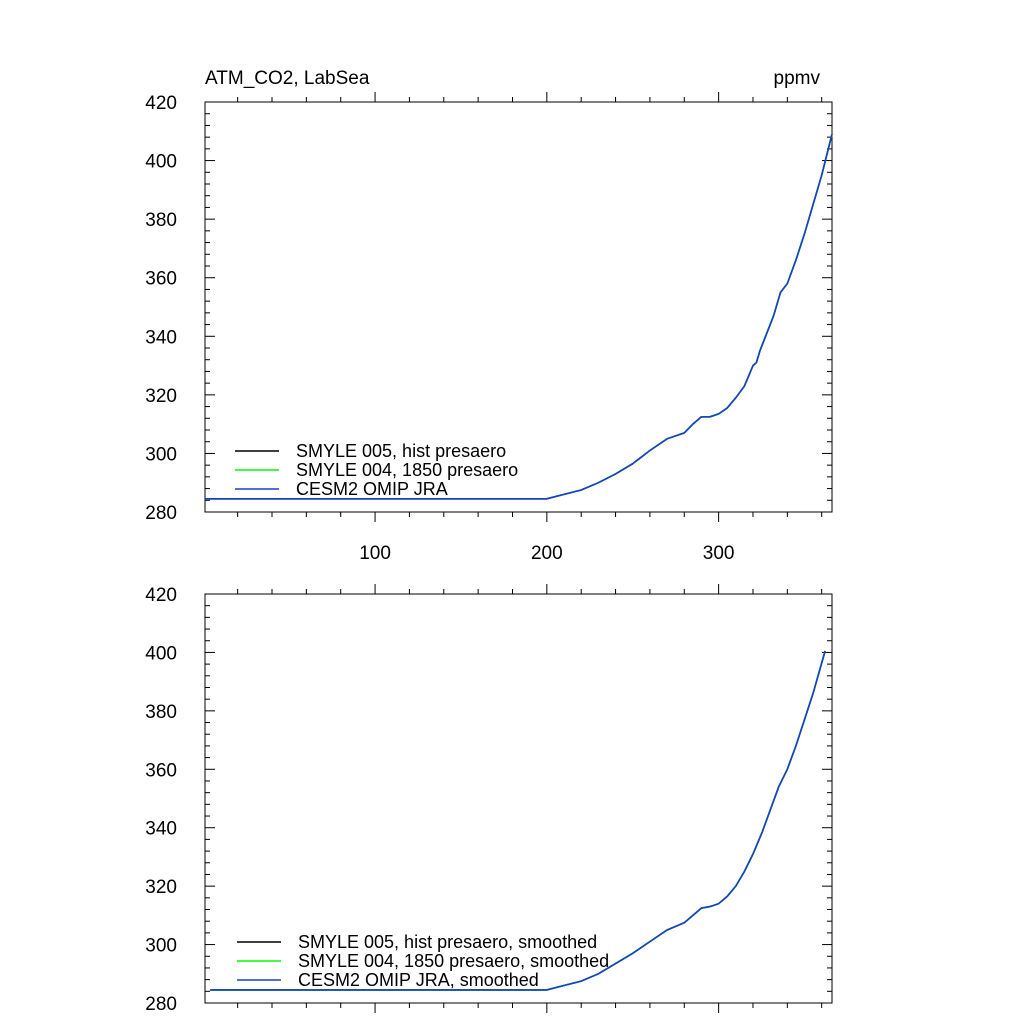  What do you see at coordinates (547, 553) in the screenshot?
I see `x-tick-label: 200` at bounding box center [547, 553].